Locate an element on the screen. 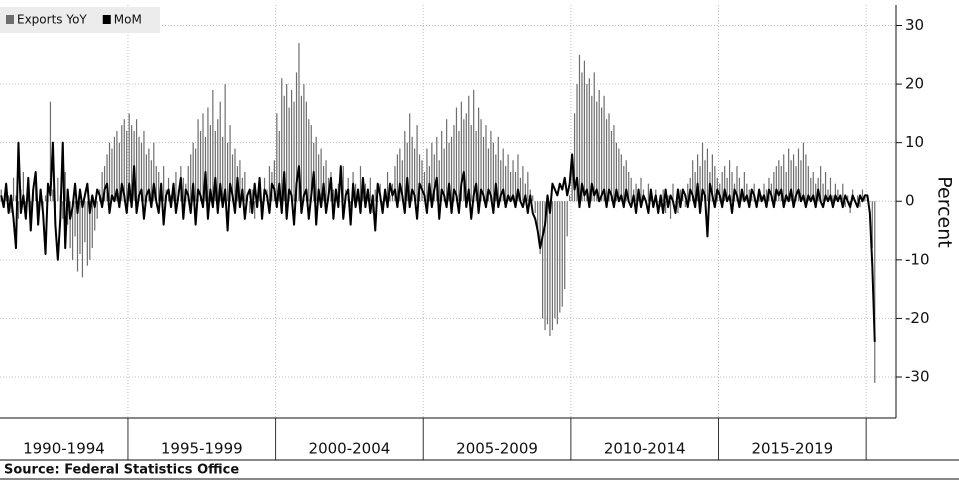 This screenshot has height=480, width=959. x-tick-label: 2000-2004 is located at coordinates (350, 449).